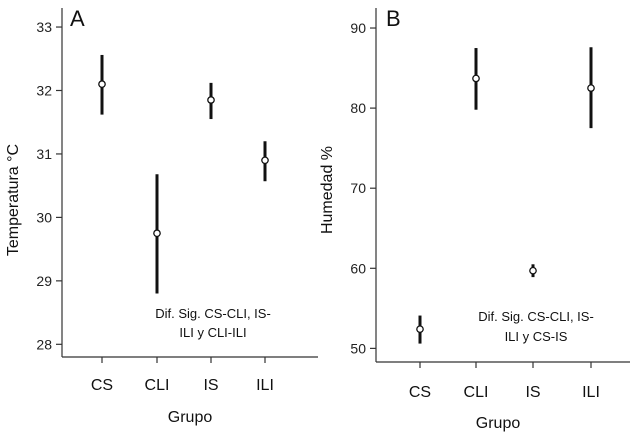  I want to click on a-annotation-line: Dif. Sig. CS-CLI, IS-, so click(213, 313).